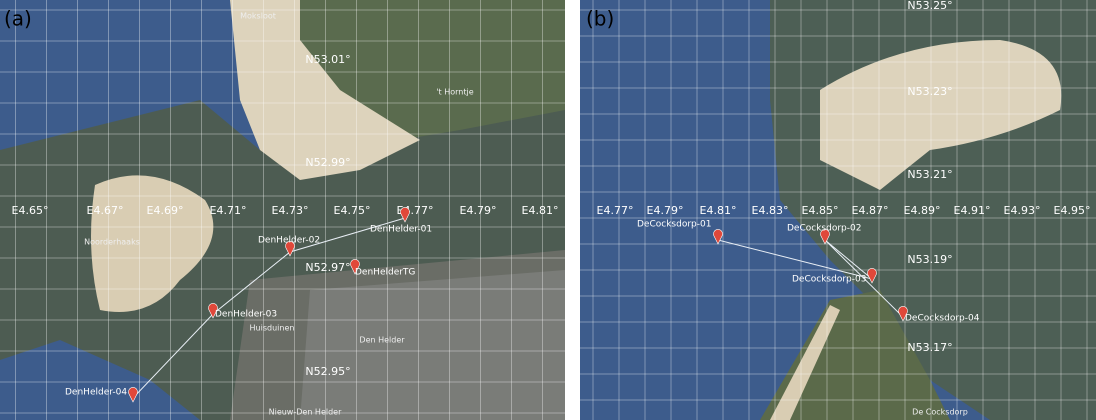 This screenshot has width=1096, height=420. What do you see at coordinates (600, 19) in the screenshot?
I see `panel-label: (b)` at bounding box center [600, 19].